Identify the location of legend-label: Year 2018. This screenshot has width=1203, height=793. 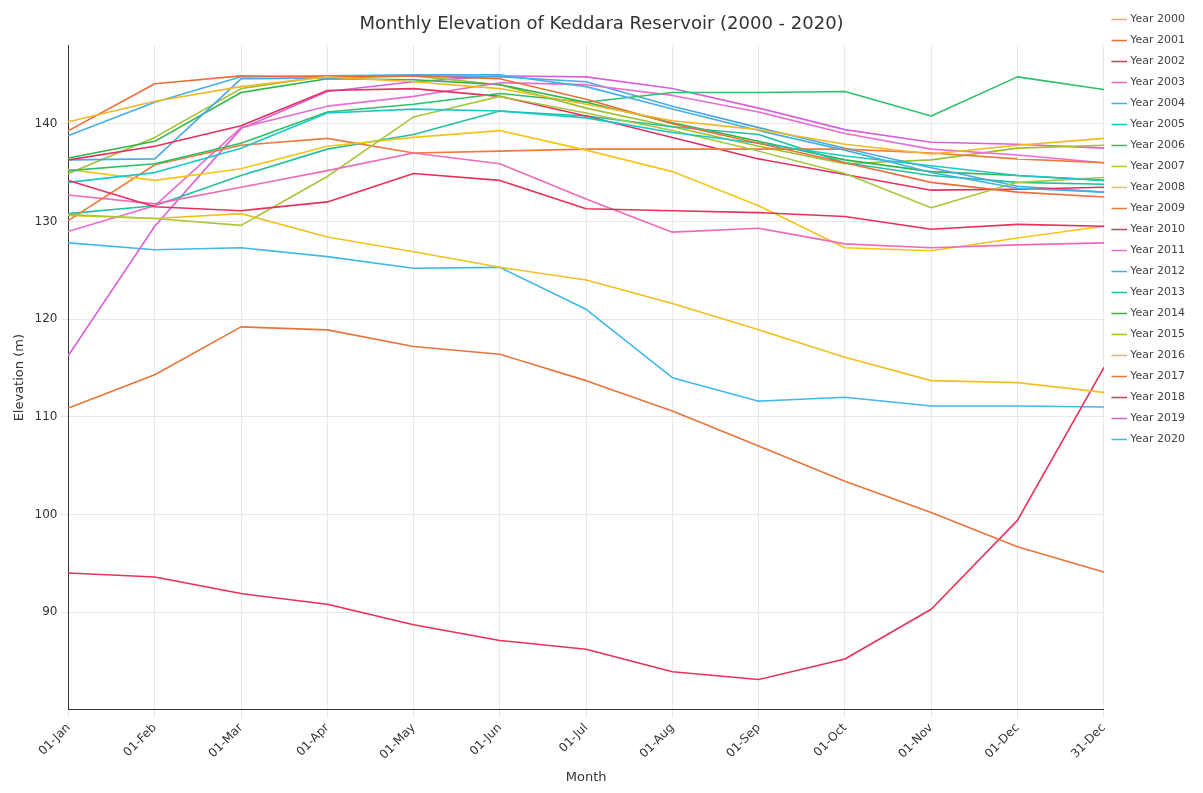
(1157, 397).